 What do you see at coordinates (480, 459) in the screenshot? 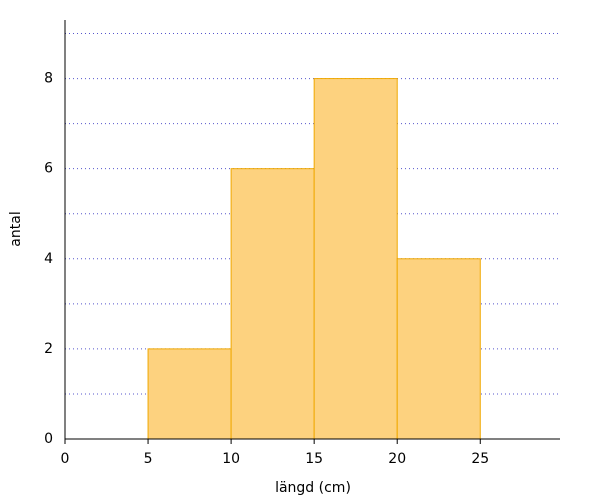
I see `x-tick-label: 25` at bounding box center [480, 459].